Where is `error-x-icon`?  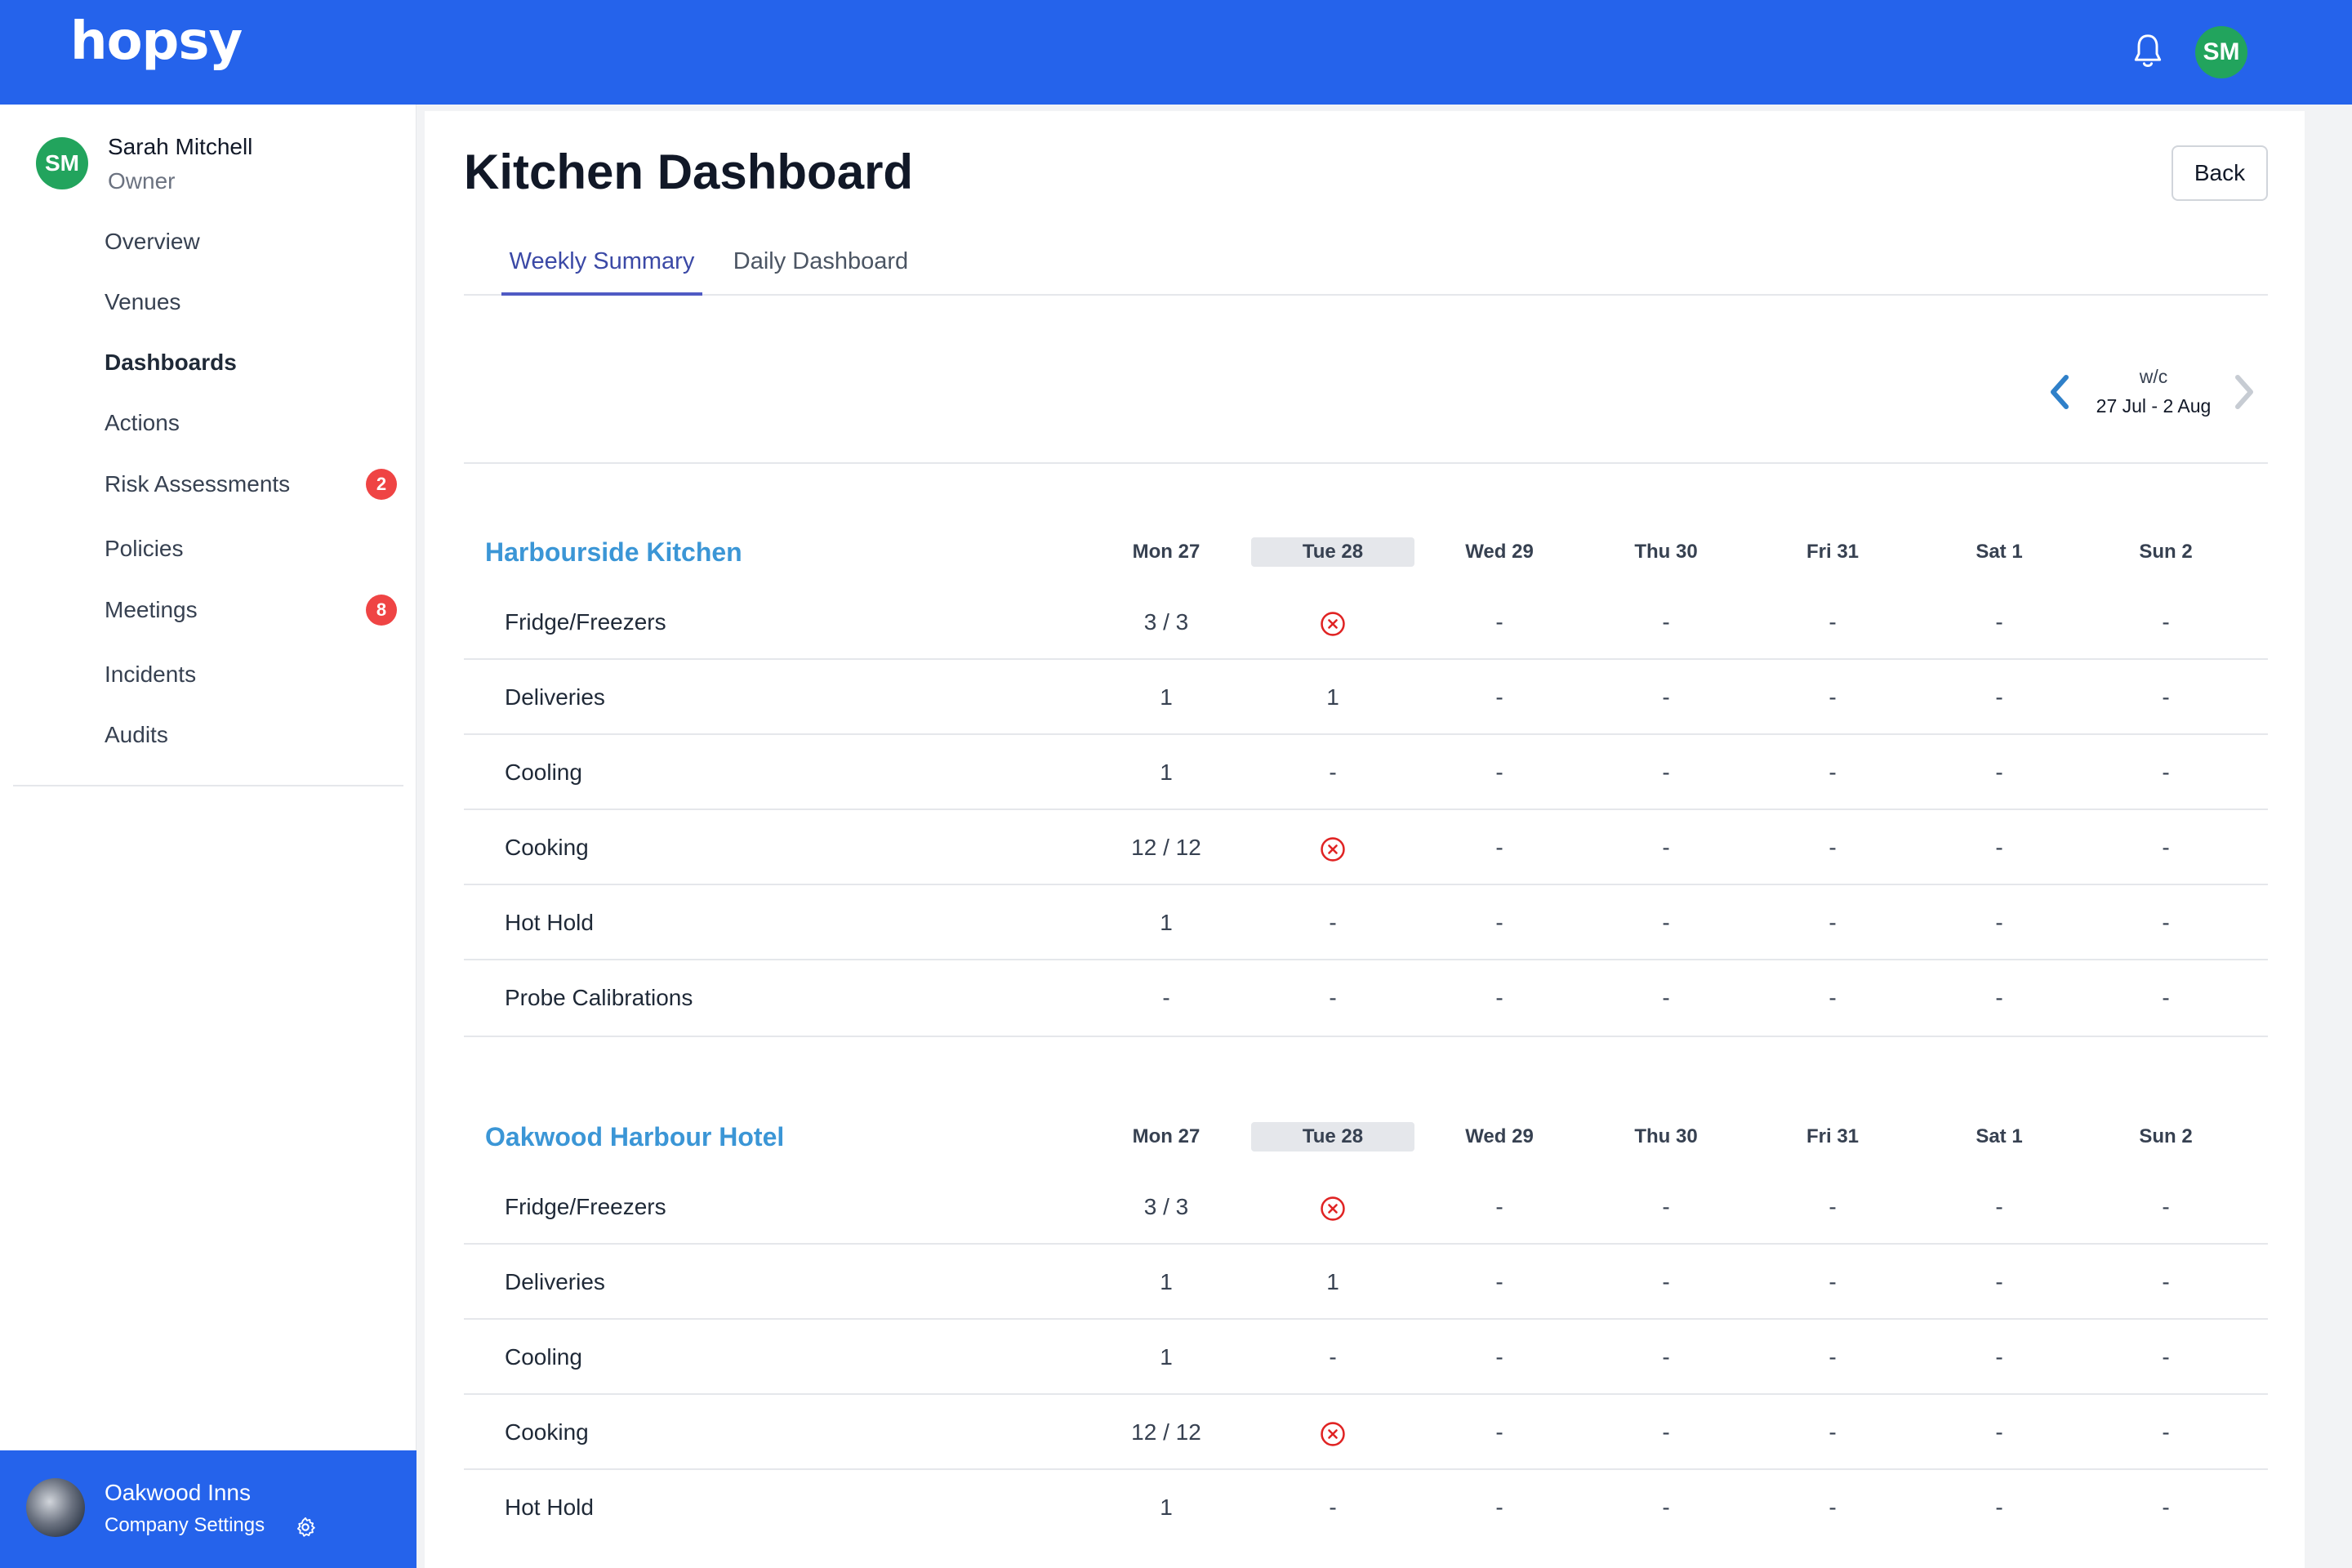
error-x-icon is located at coordinates (1333, 1208).